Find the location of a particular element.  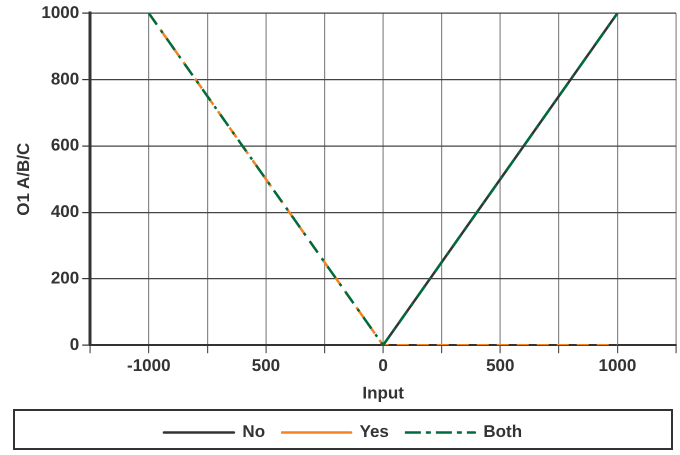

y-tick-label: 0 is located at coordinates (75, 344).